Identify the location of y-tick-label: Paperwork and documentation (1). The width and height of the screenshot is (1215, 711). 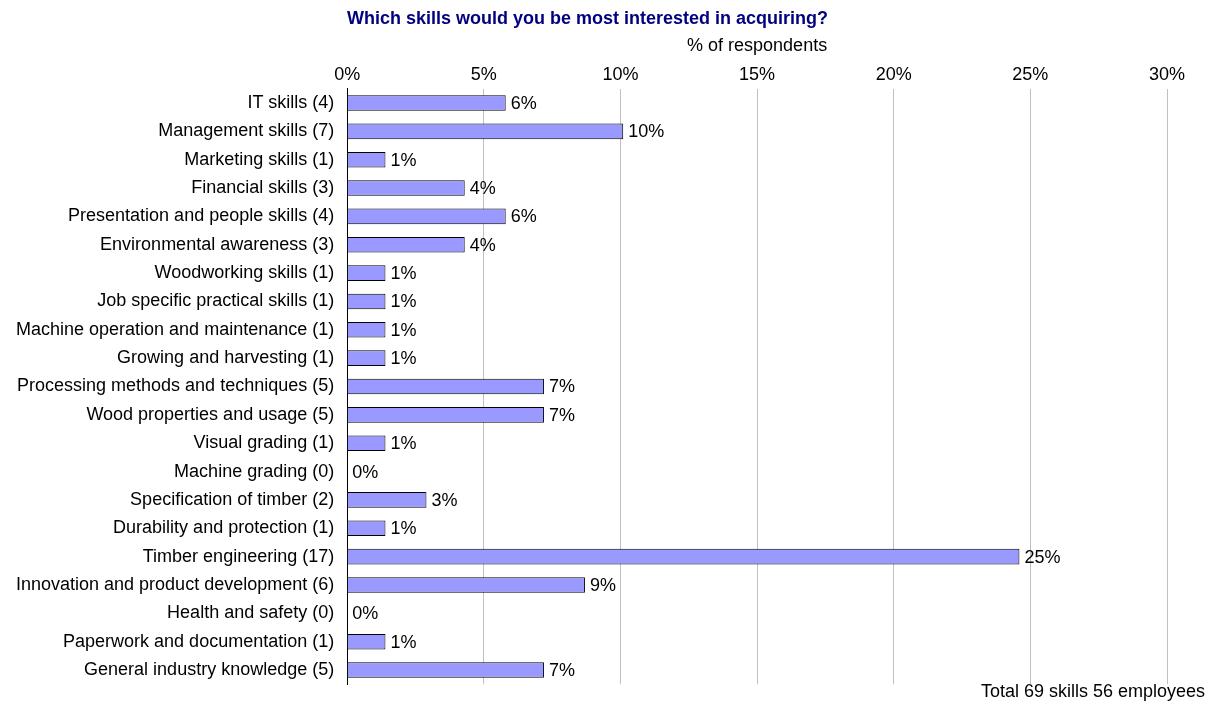
(199, 640).